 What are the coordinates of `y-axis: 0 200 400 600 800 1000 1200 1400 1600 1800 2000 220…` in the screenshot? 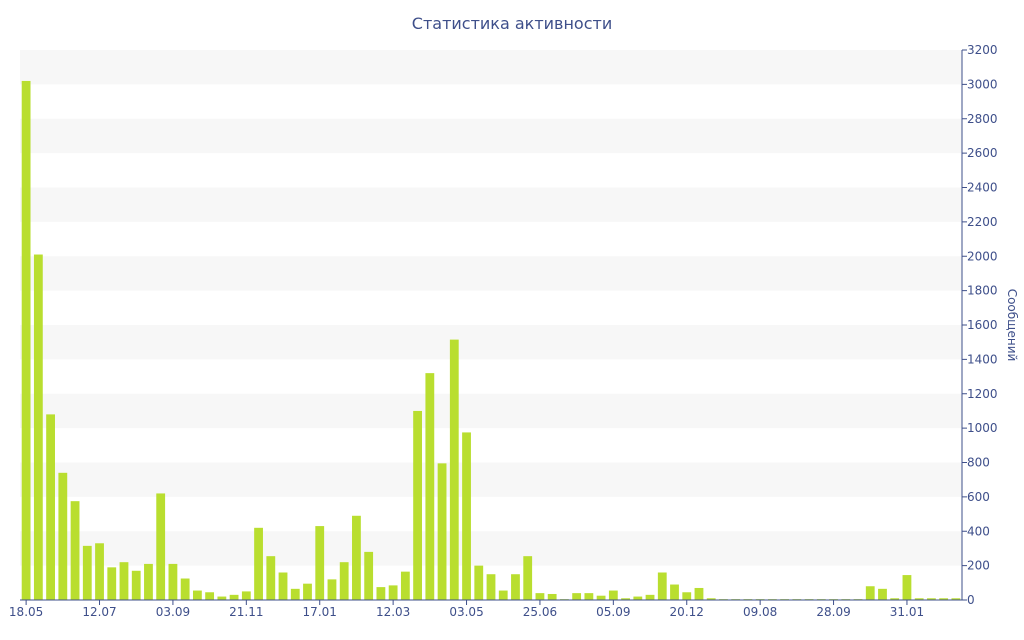 It's located at (979, 325).